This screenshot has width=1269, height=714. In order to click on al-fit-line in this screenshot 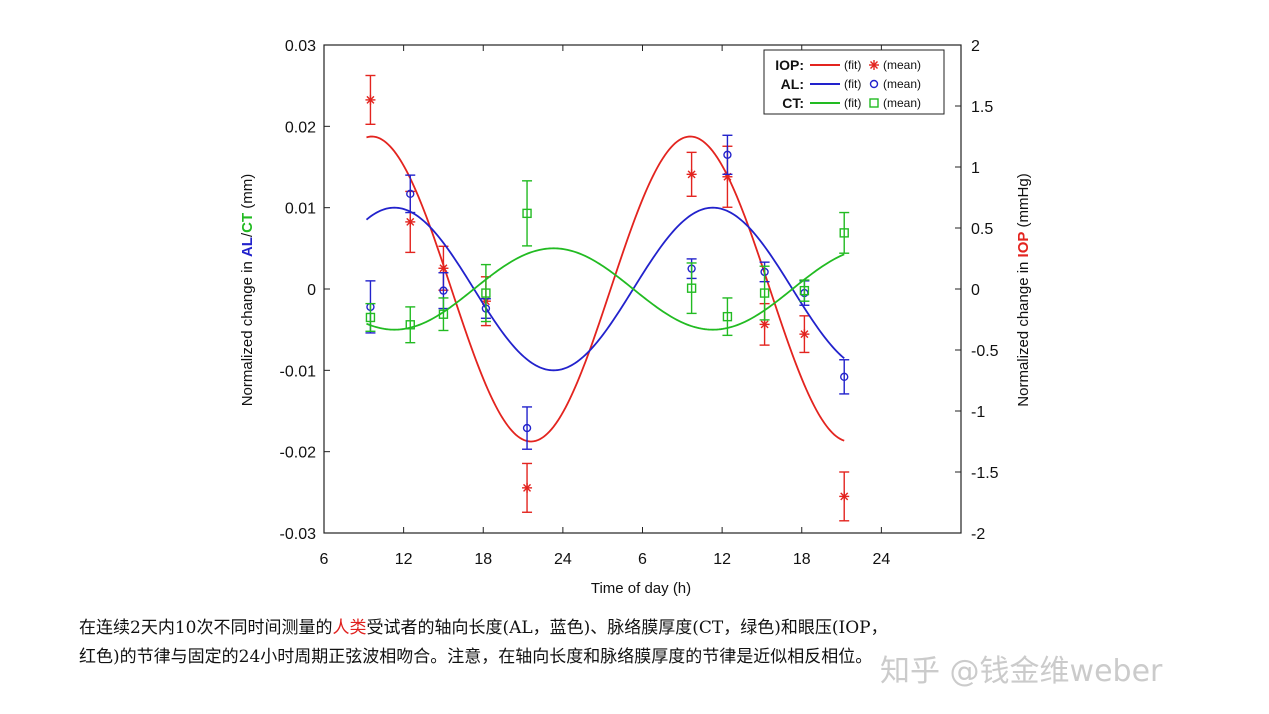, I will do `click(605, 289)`.